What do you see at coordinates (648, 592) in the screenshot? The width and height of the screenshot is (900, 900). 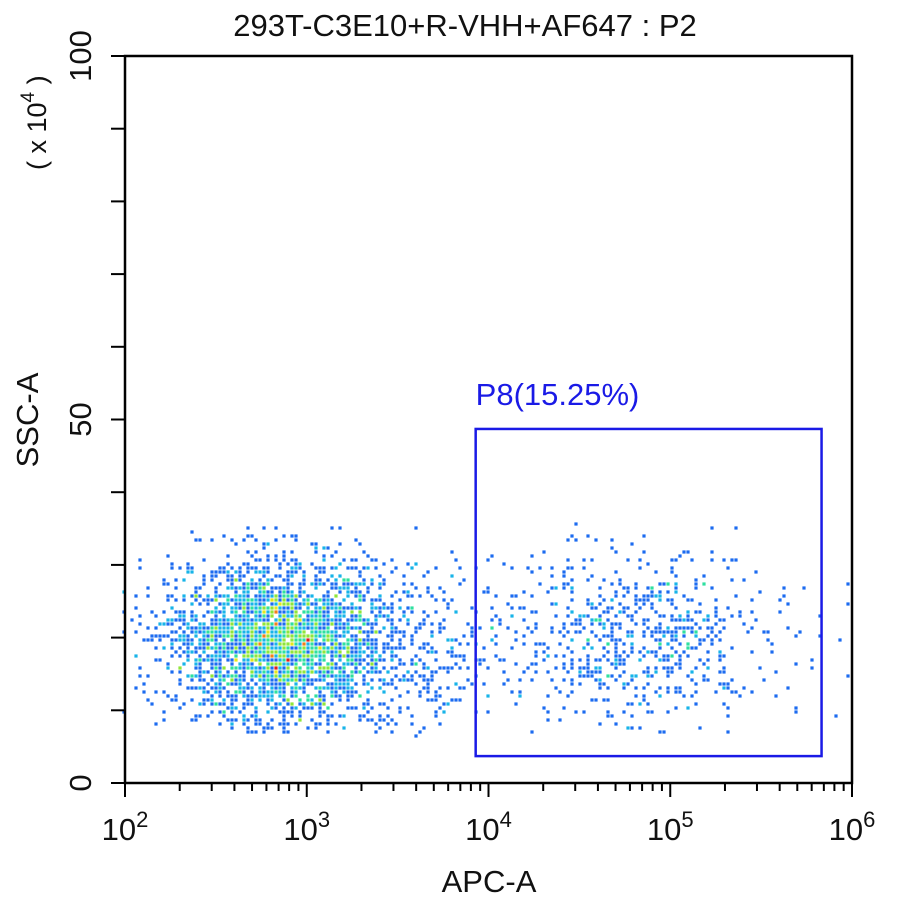 I see `gate-p8` at bounding box center [648, 592].